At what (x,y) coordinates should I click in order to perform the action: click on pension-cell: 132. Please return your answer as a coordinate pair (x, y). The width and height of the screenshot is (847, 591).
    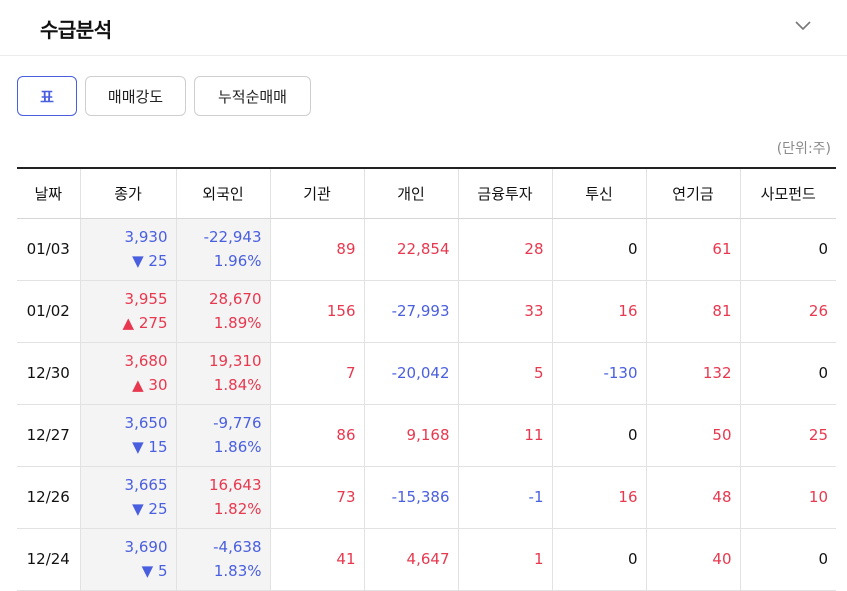
    Looking at the image, I should click on (692, 373).